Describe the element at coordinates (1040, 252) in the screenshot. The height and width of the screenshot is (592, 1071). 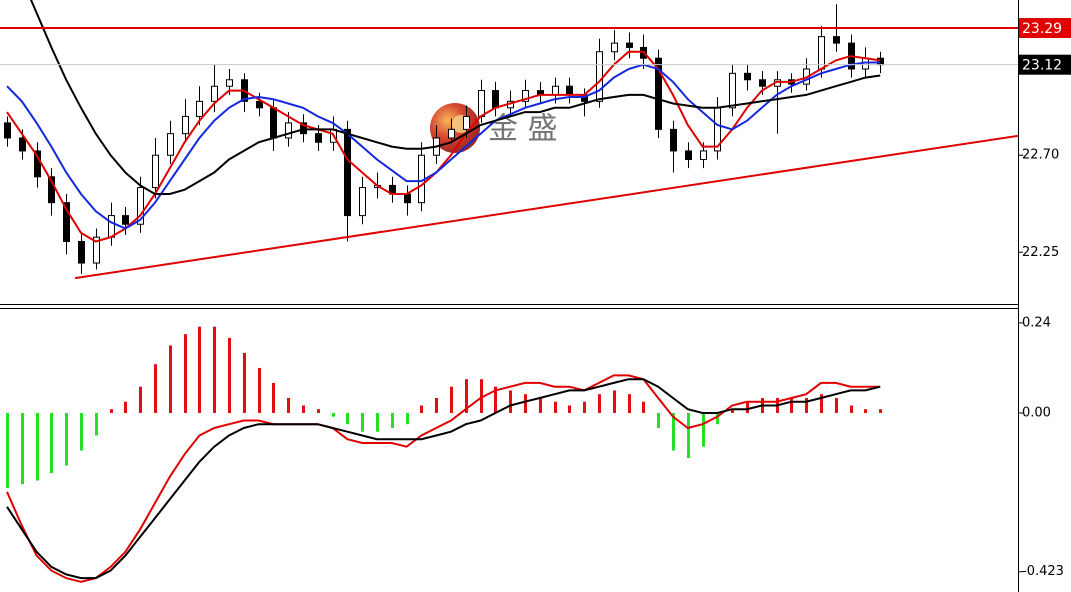
I see `y-tick-label: 22.25` at that location.